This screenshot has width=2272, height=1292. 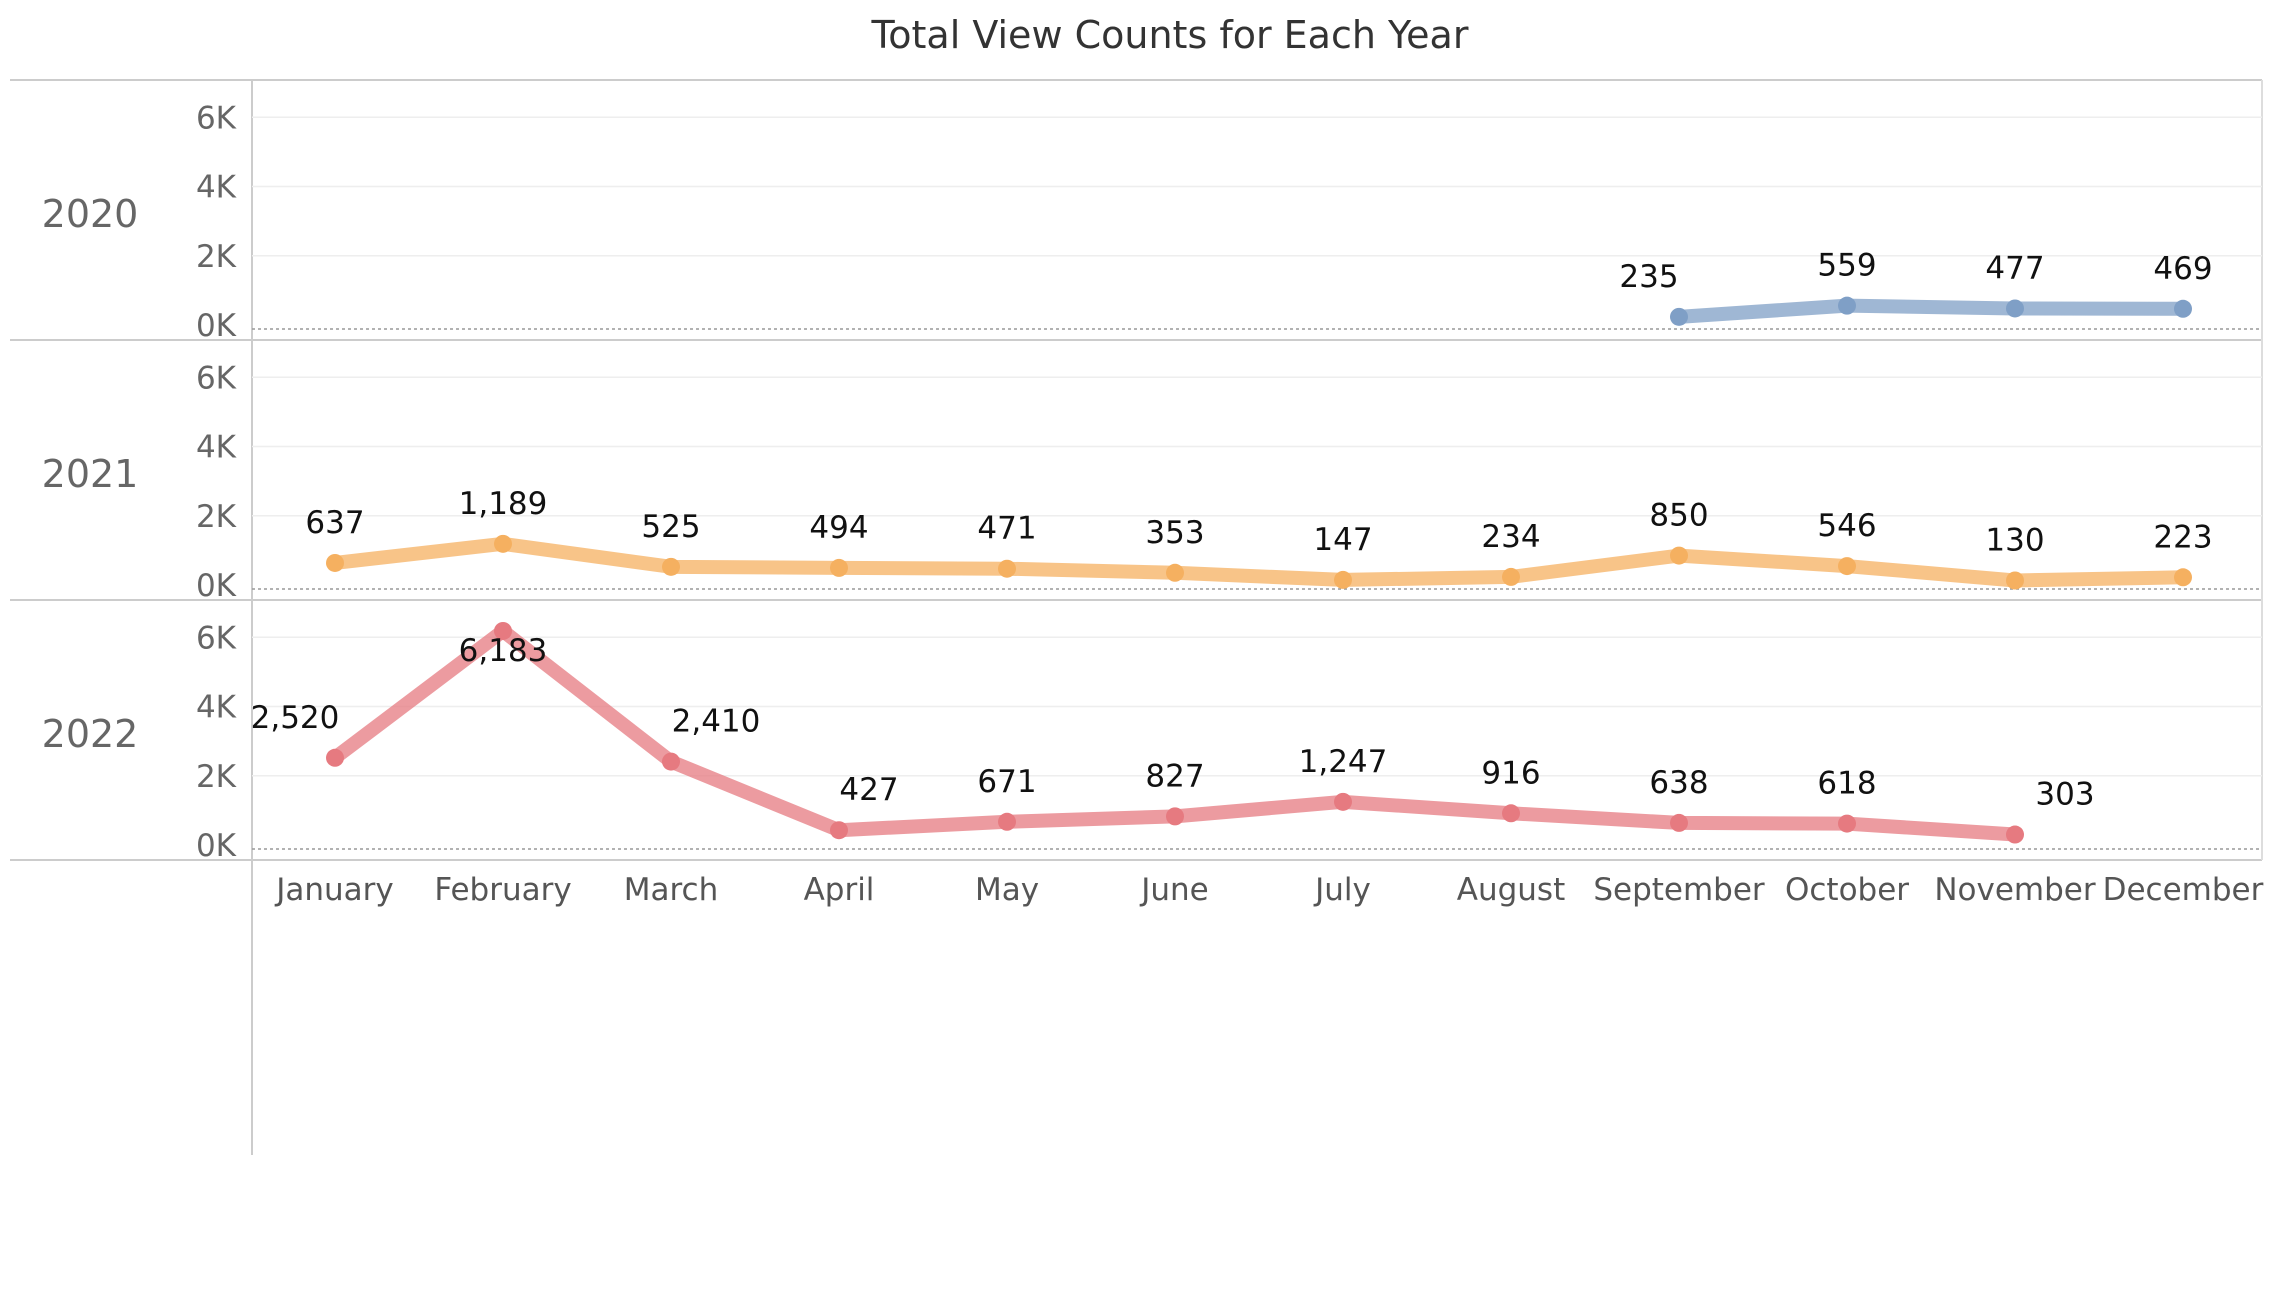 What do you see at coordinates (1006, 529) in the screenshot?
I see `data-label: 471` at bounding box center [1006, 529].